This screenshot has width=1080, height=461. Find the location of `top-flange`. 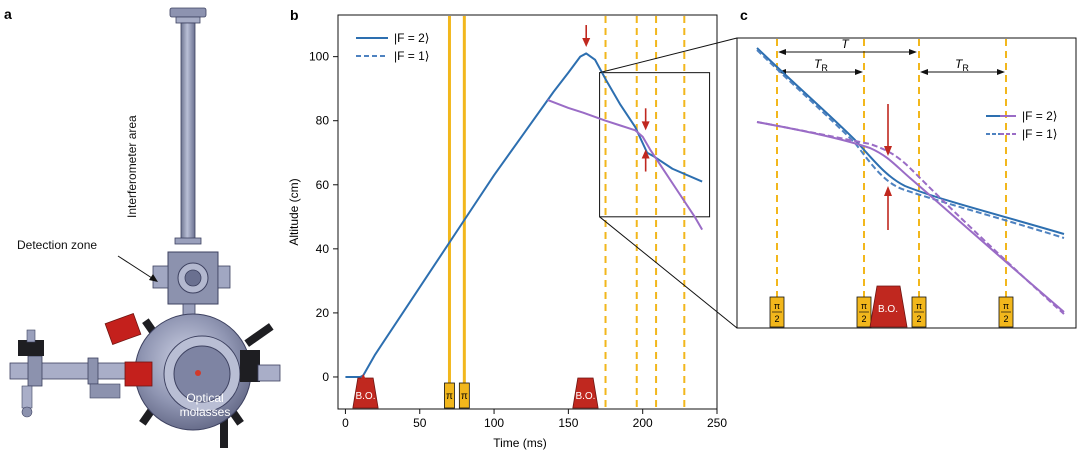

top-flange is located at coordinates (188, 12).